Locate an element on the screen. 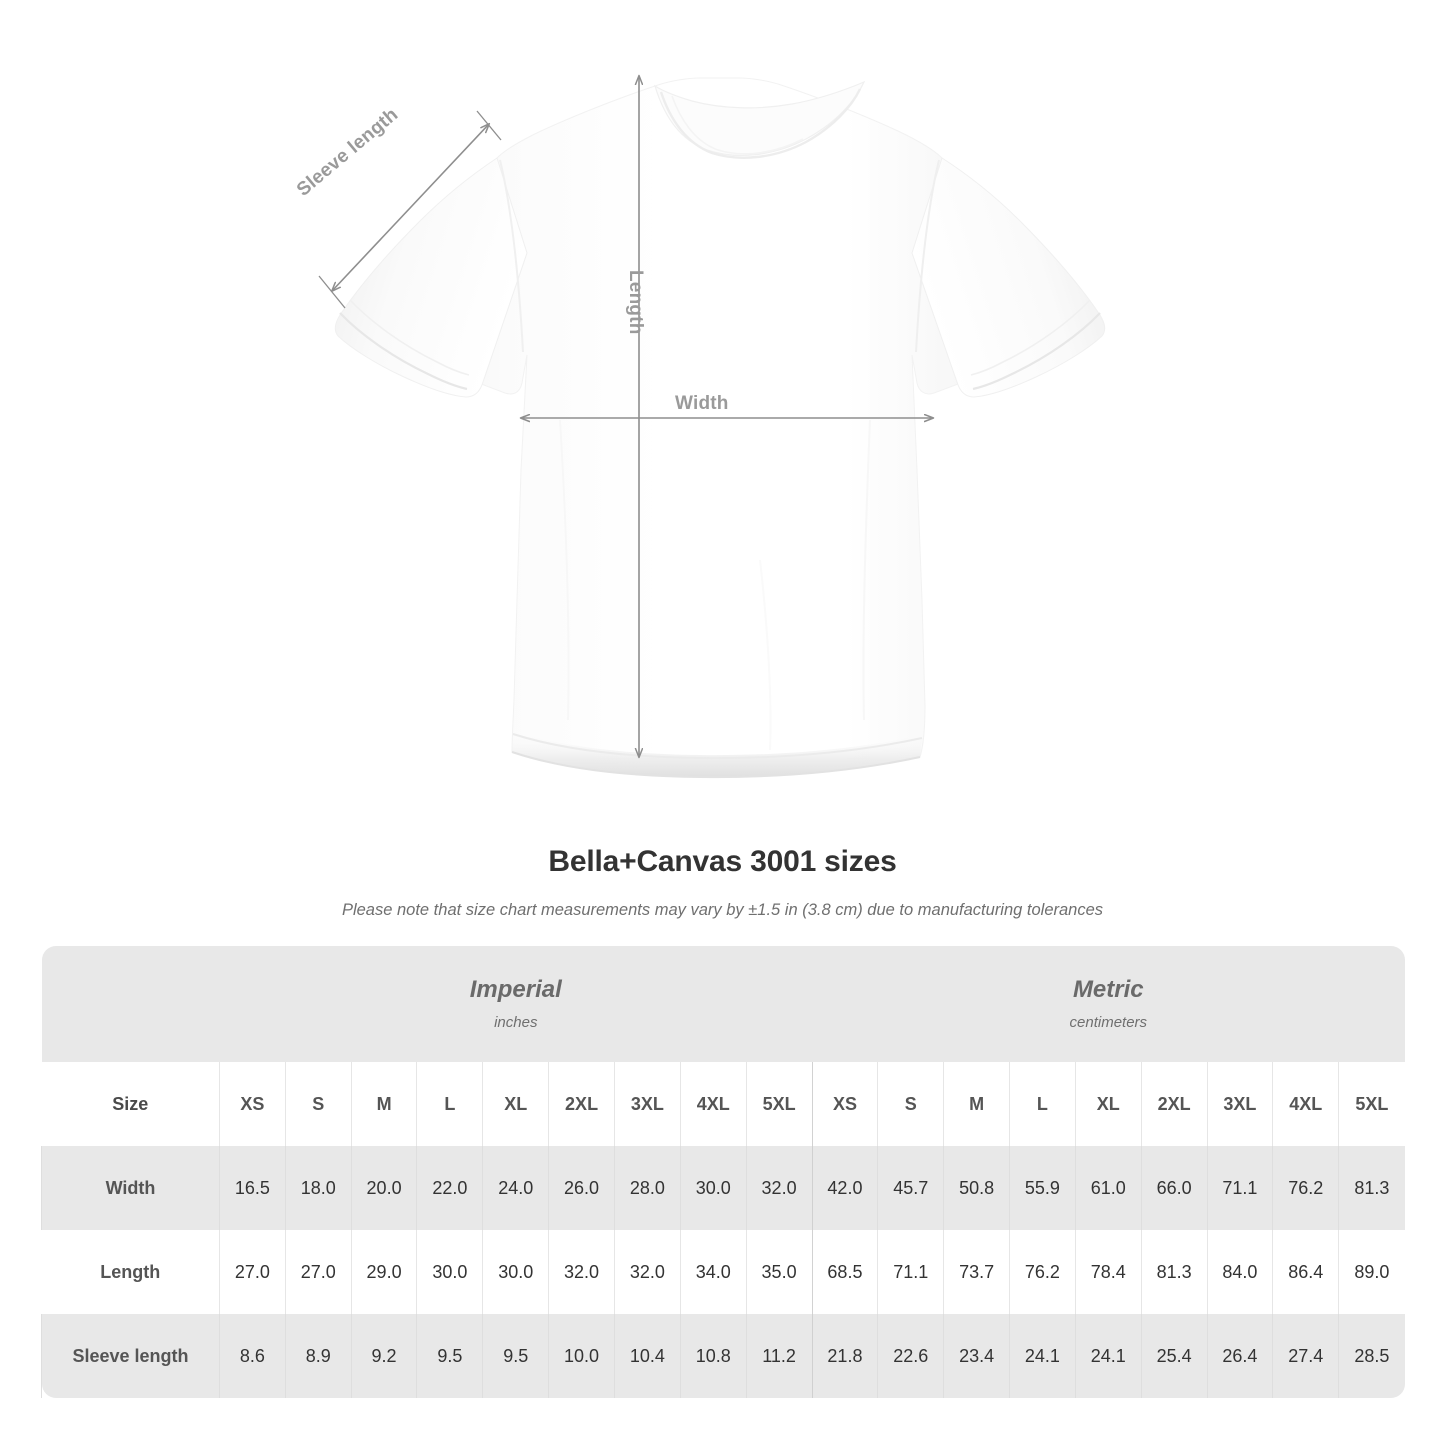 Image resolution: width=1445 pixels, height=1445 pixels. table-cell: 25.4 is located at coordinates (1173, 1356).